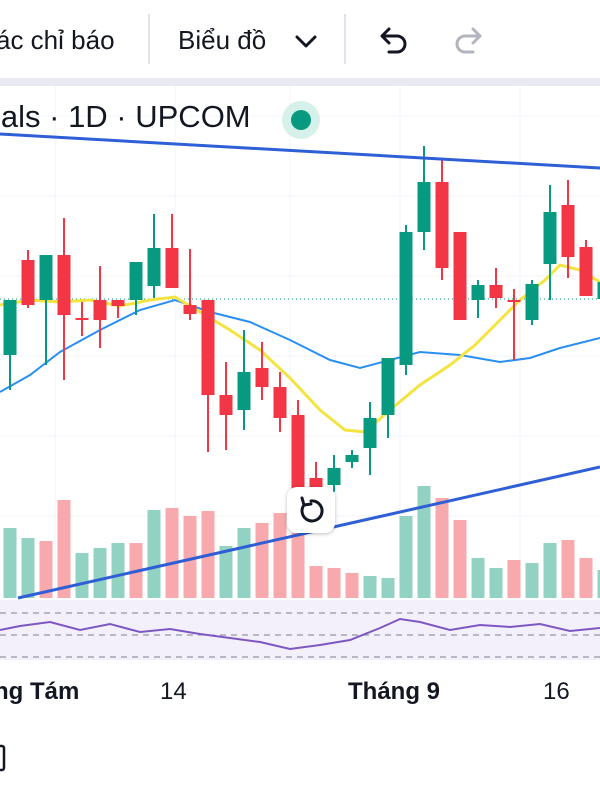 Image resolution: width=600 pixels, height=800 pixels. I want to click on reset-chart-button, so click(311, 510).